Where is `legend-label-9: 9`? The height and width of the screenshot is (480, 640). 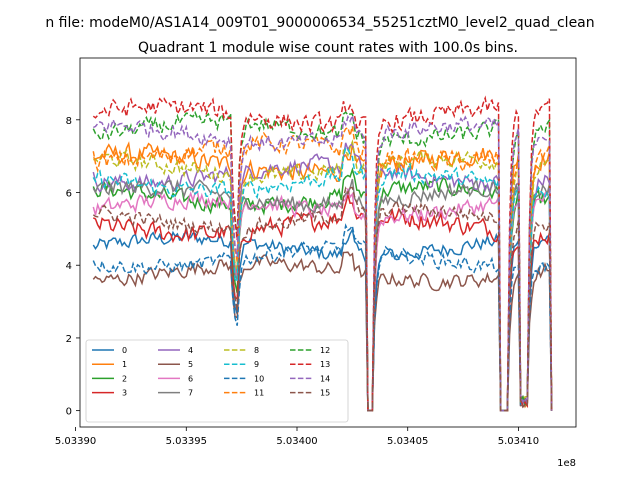
legend-label-9: 9 is located at coordinates (256, 364).